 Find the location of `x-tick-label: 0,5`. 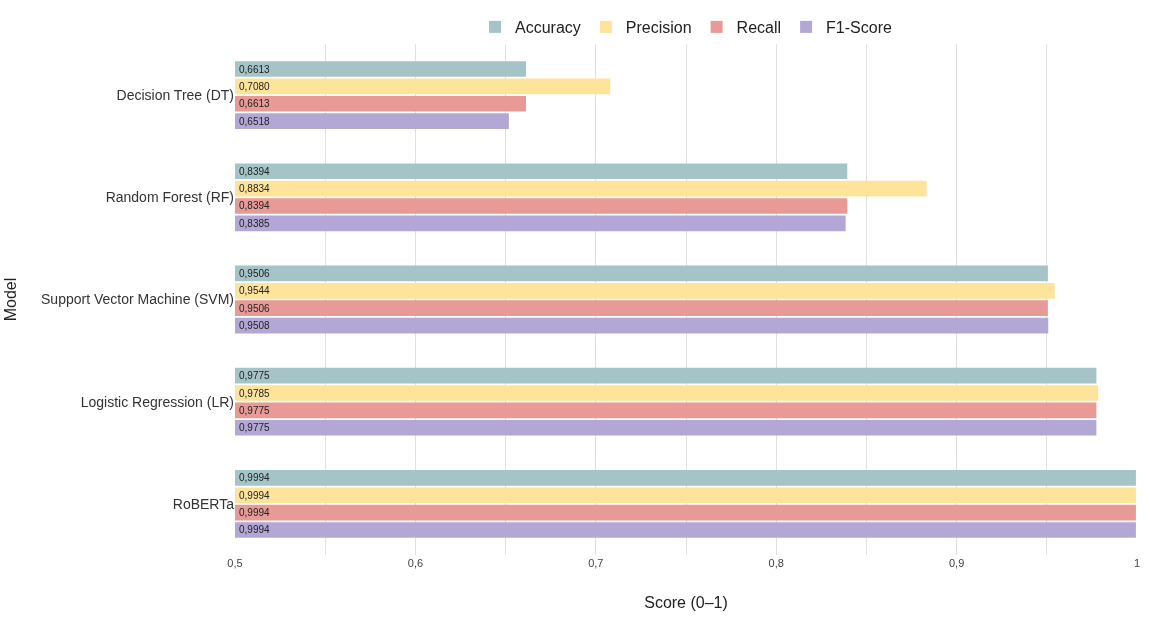

x-tick-label: 0,5 is located at coordinates (235, 563).